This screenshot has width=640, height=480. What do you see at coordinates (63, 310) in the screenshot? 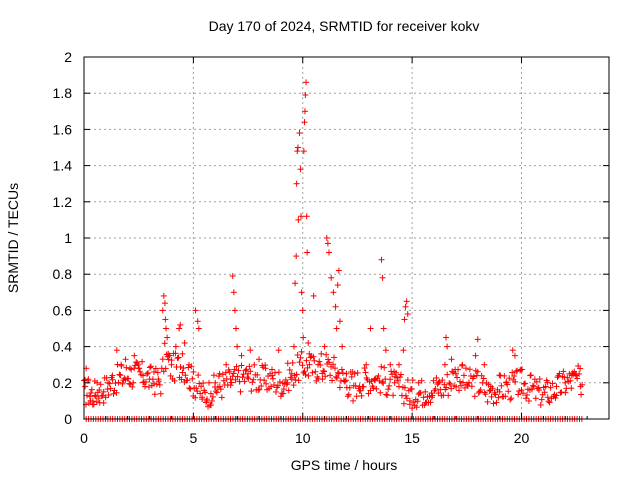
I see `y-tick-label: 0.6` at bounding box center [63, 310].